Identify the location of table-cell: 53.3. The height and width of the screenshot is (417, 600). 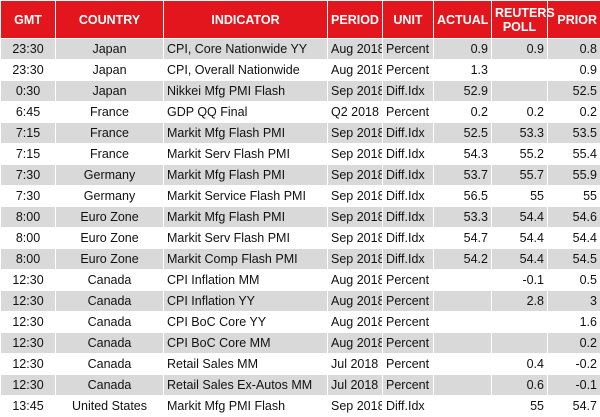
(519, 133).